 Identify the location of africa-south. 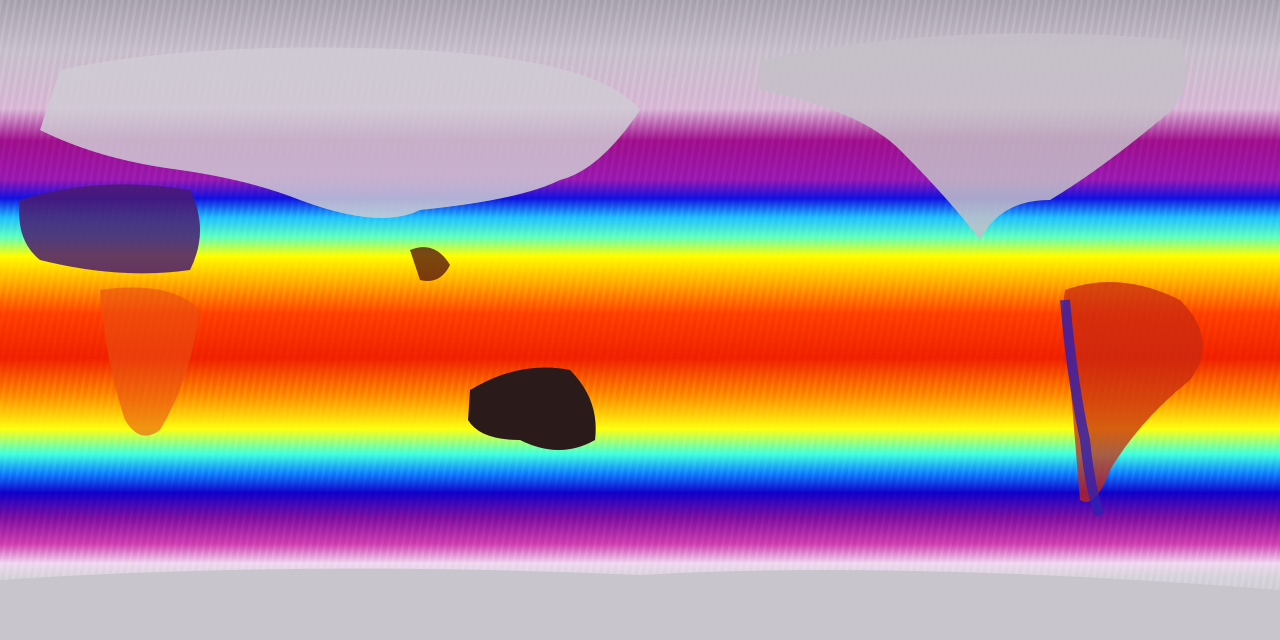
(150, 361).